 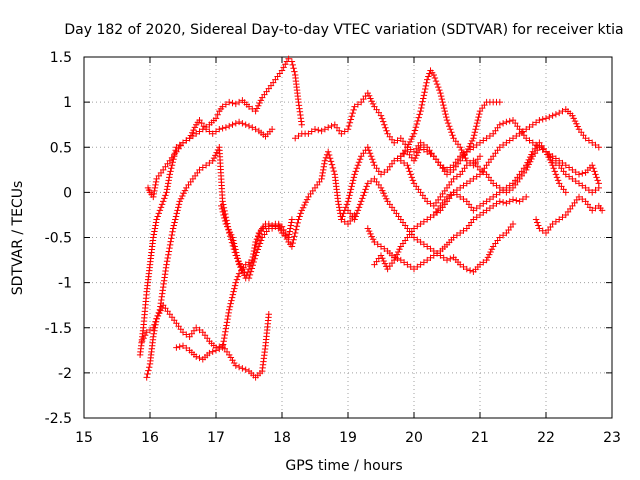 What do you see at coordinates (282, 438) in the screenshot?
I see `x-tick-label: 18` at bounding box center [282, 438].